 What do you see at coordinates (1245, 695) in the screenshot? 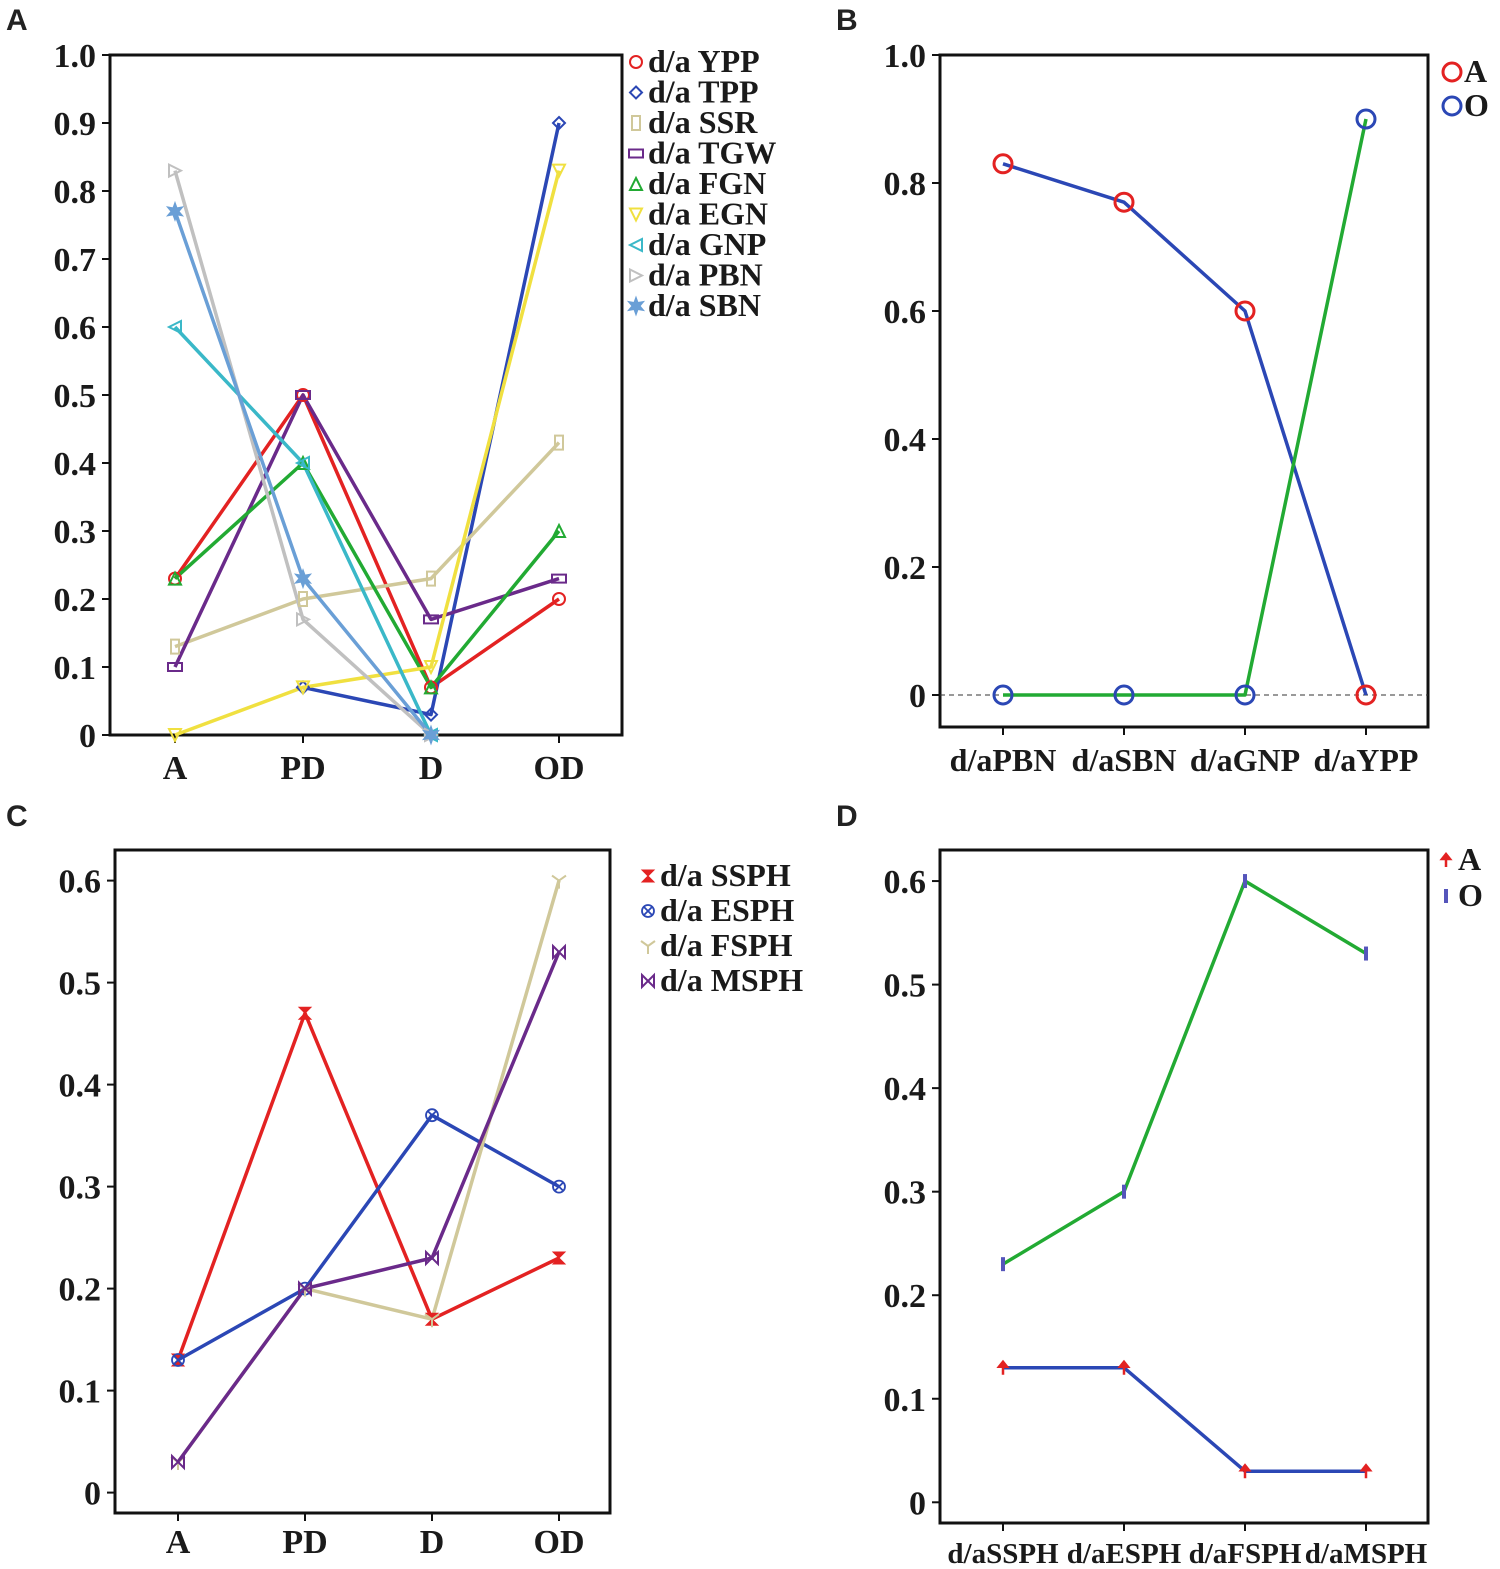
I see `chart-b-point-o-d-agnp` at bounding box center [1245, 695].